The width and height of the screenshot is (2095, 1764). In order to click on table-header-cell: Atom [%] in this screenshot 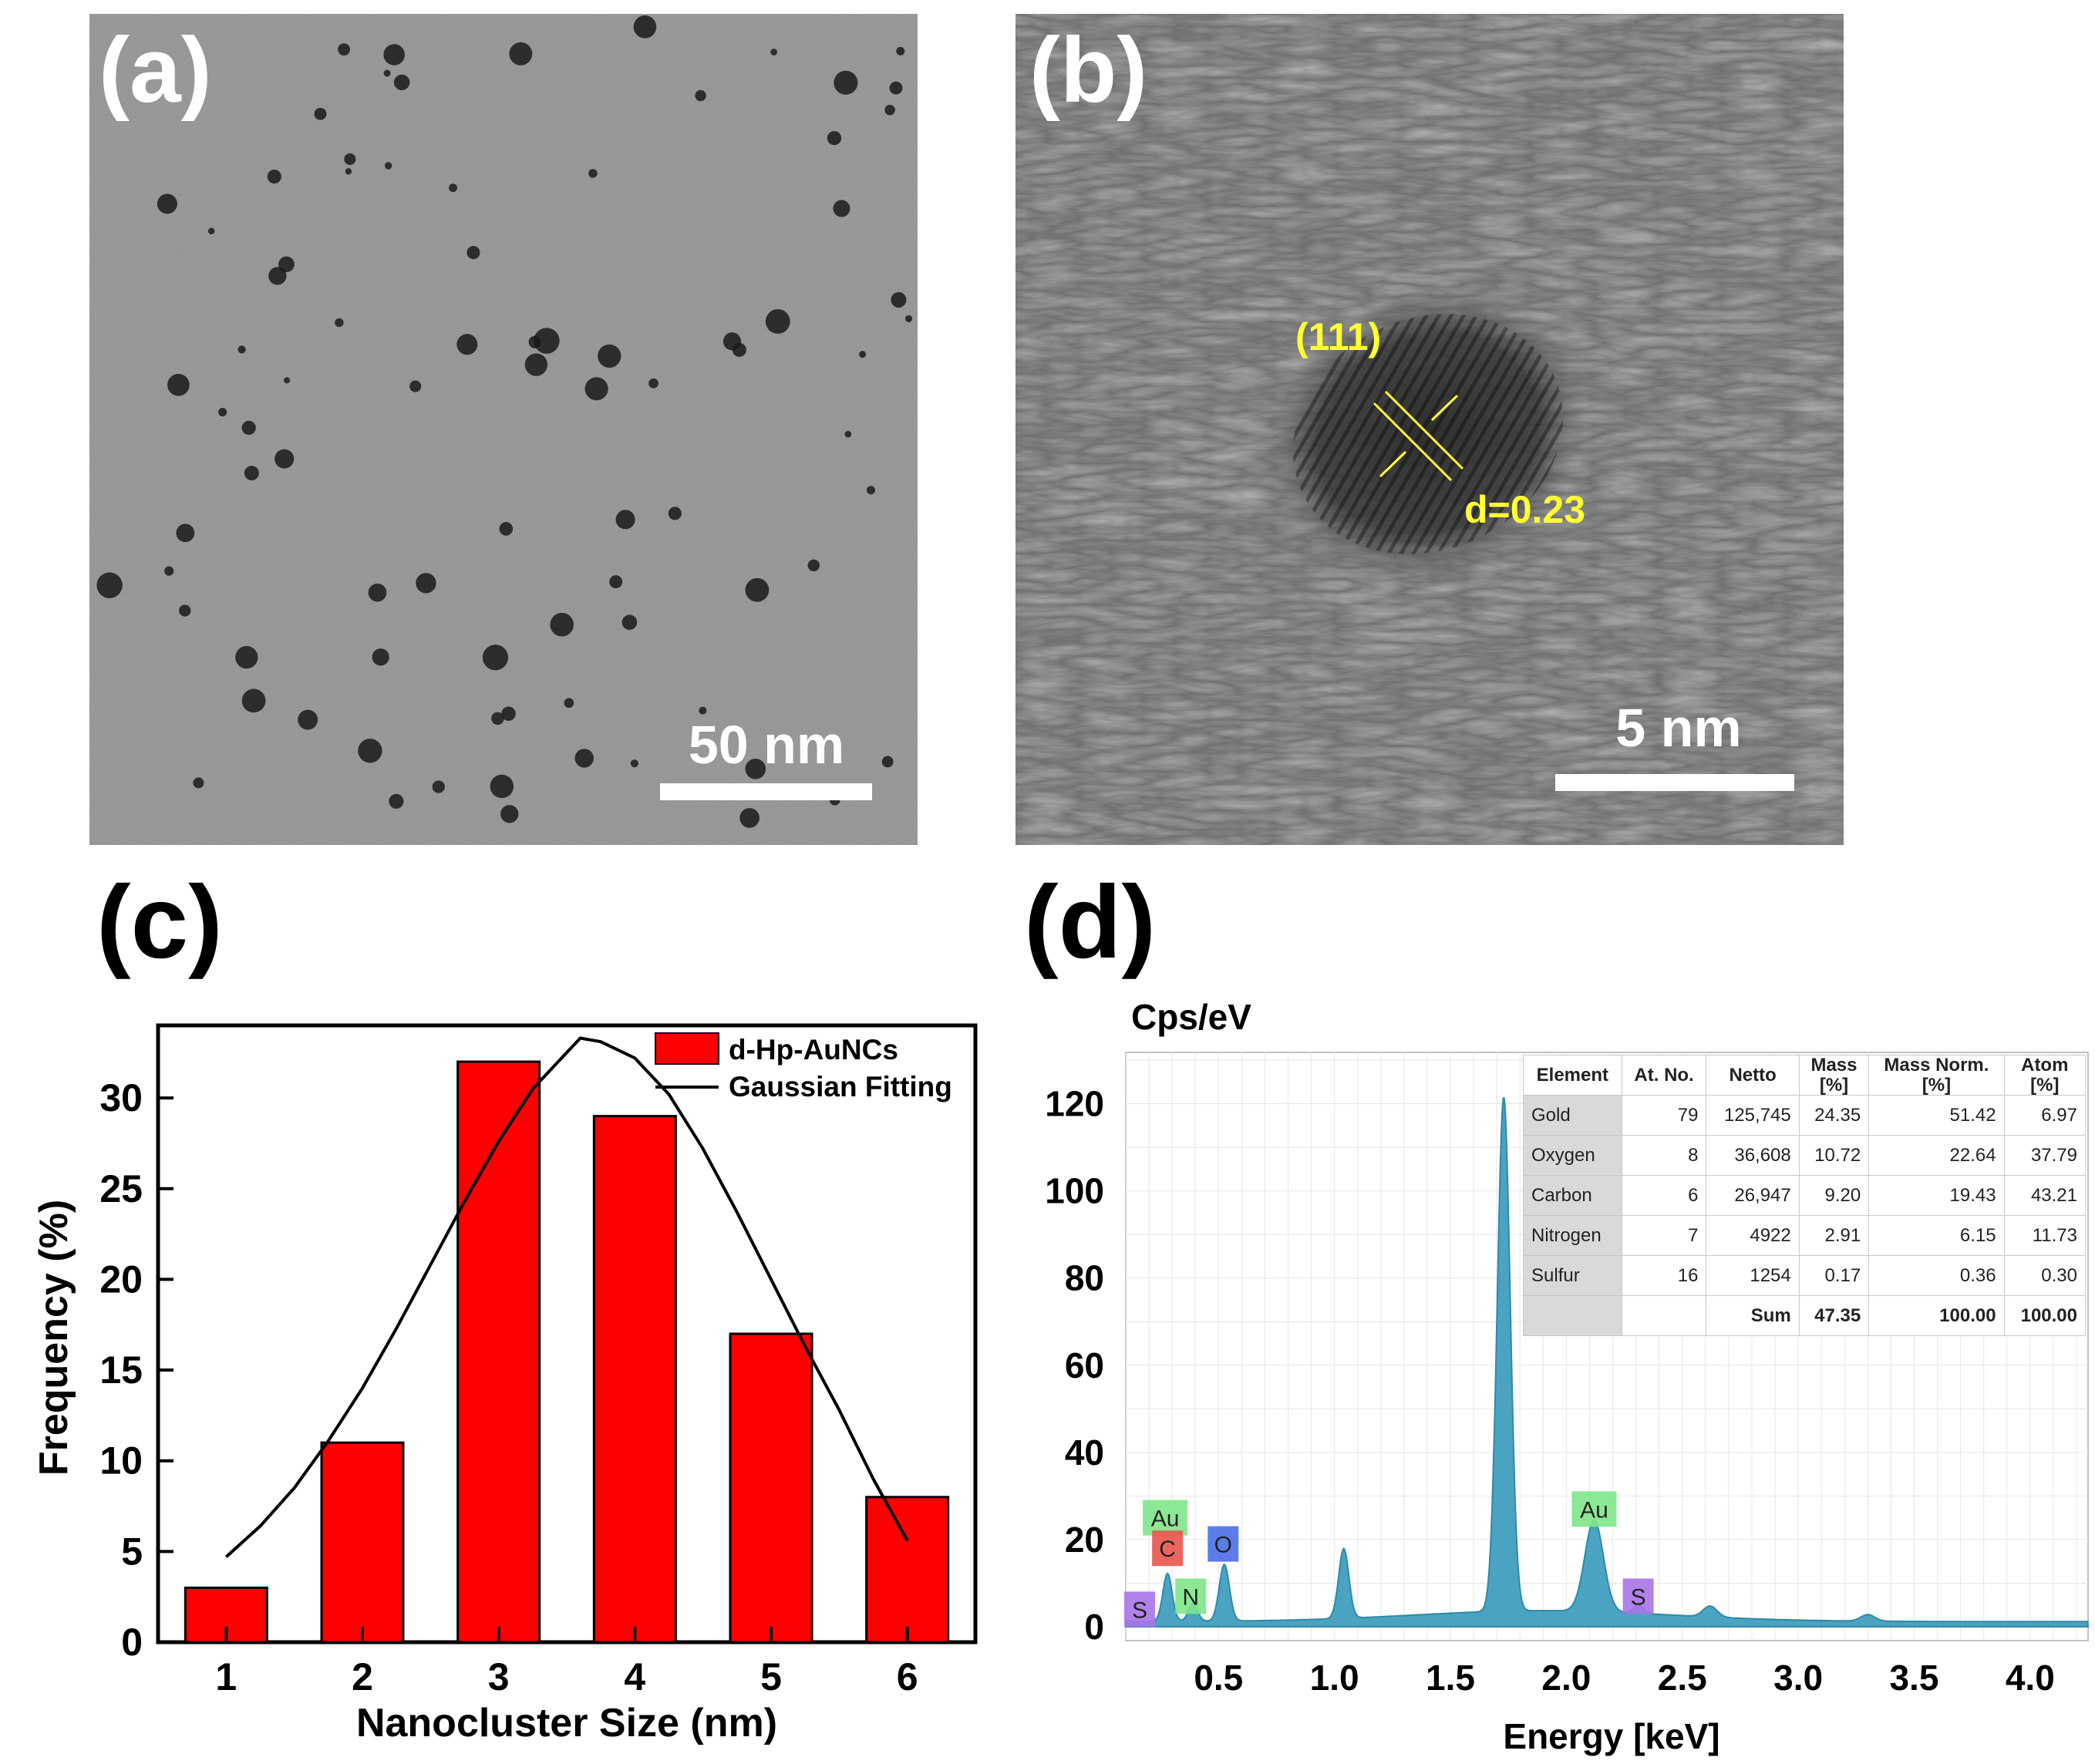, I will do `click(2045, 1075)`.